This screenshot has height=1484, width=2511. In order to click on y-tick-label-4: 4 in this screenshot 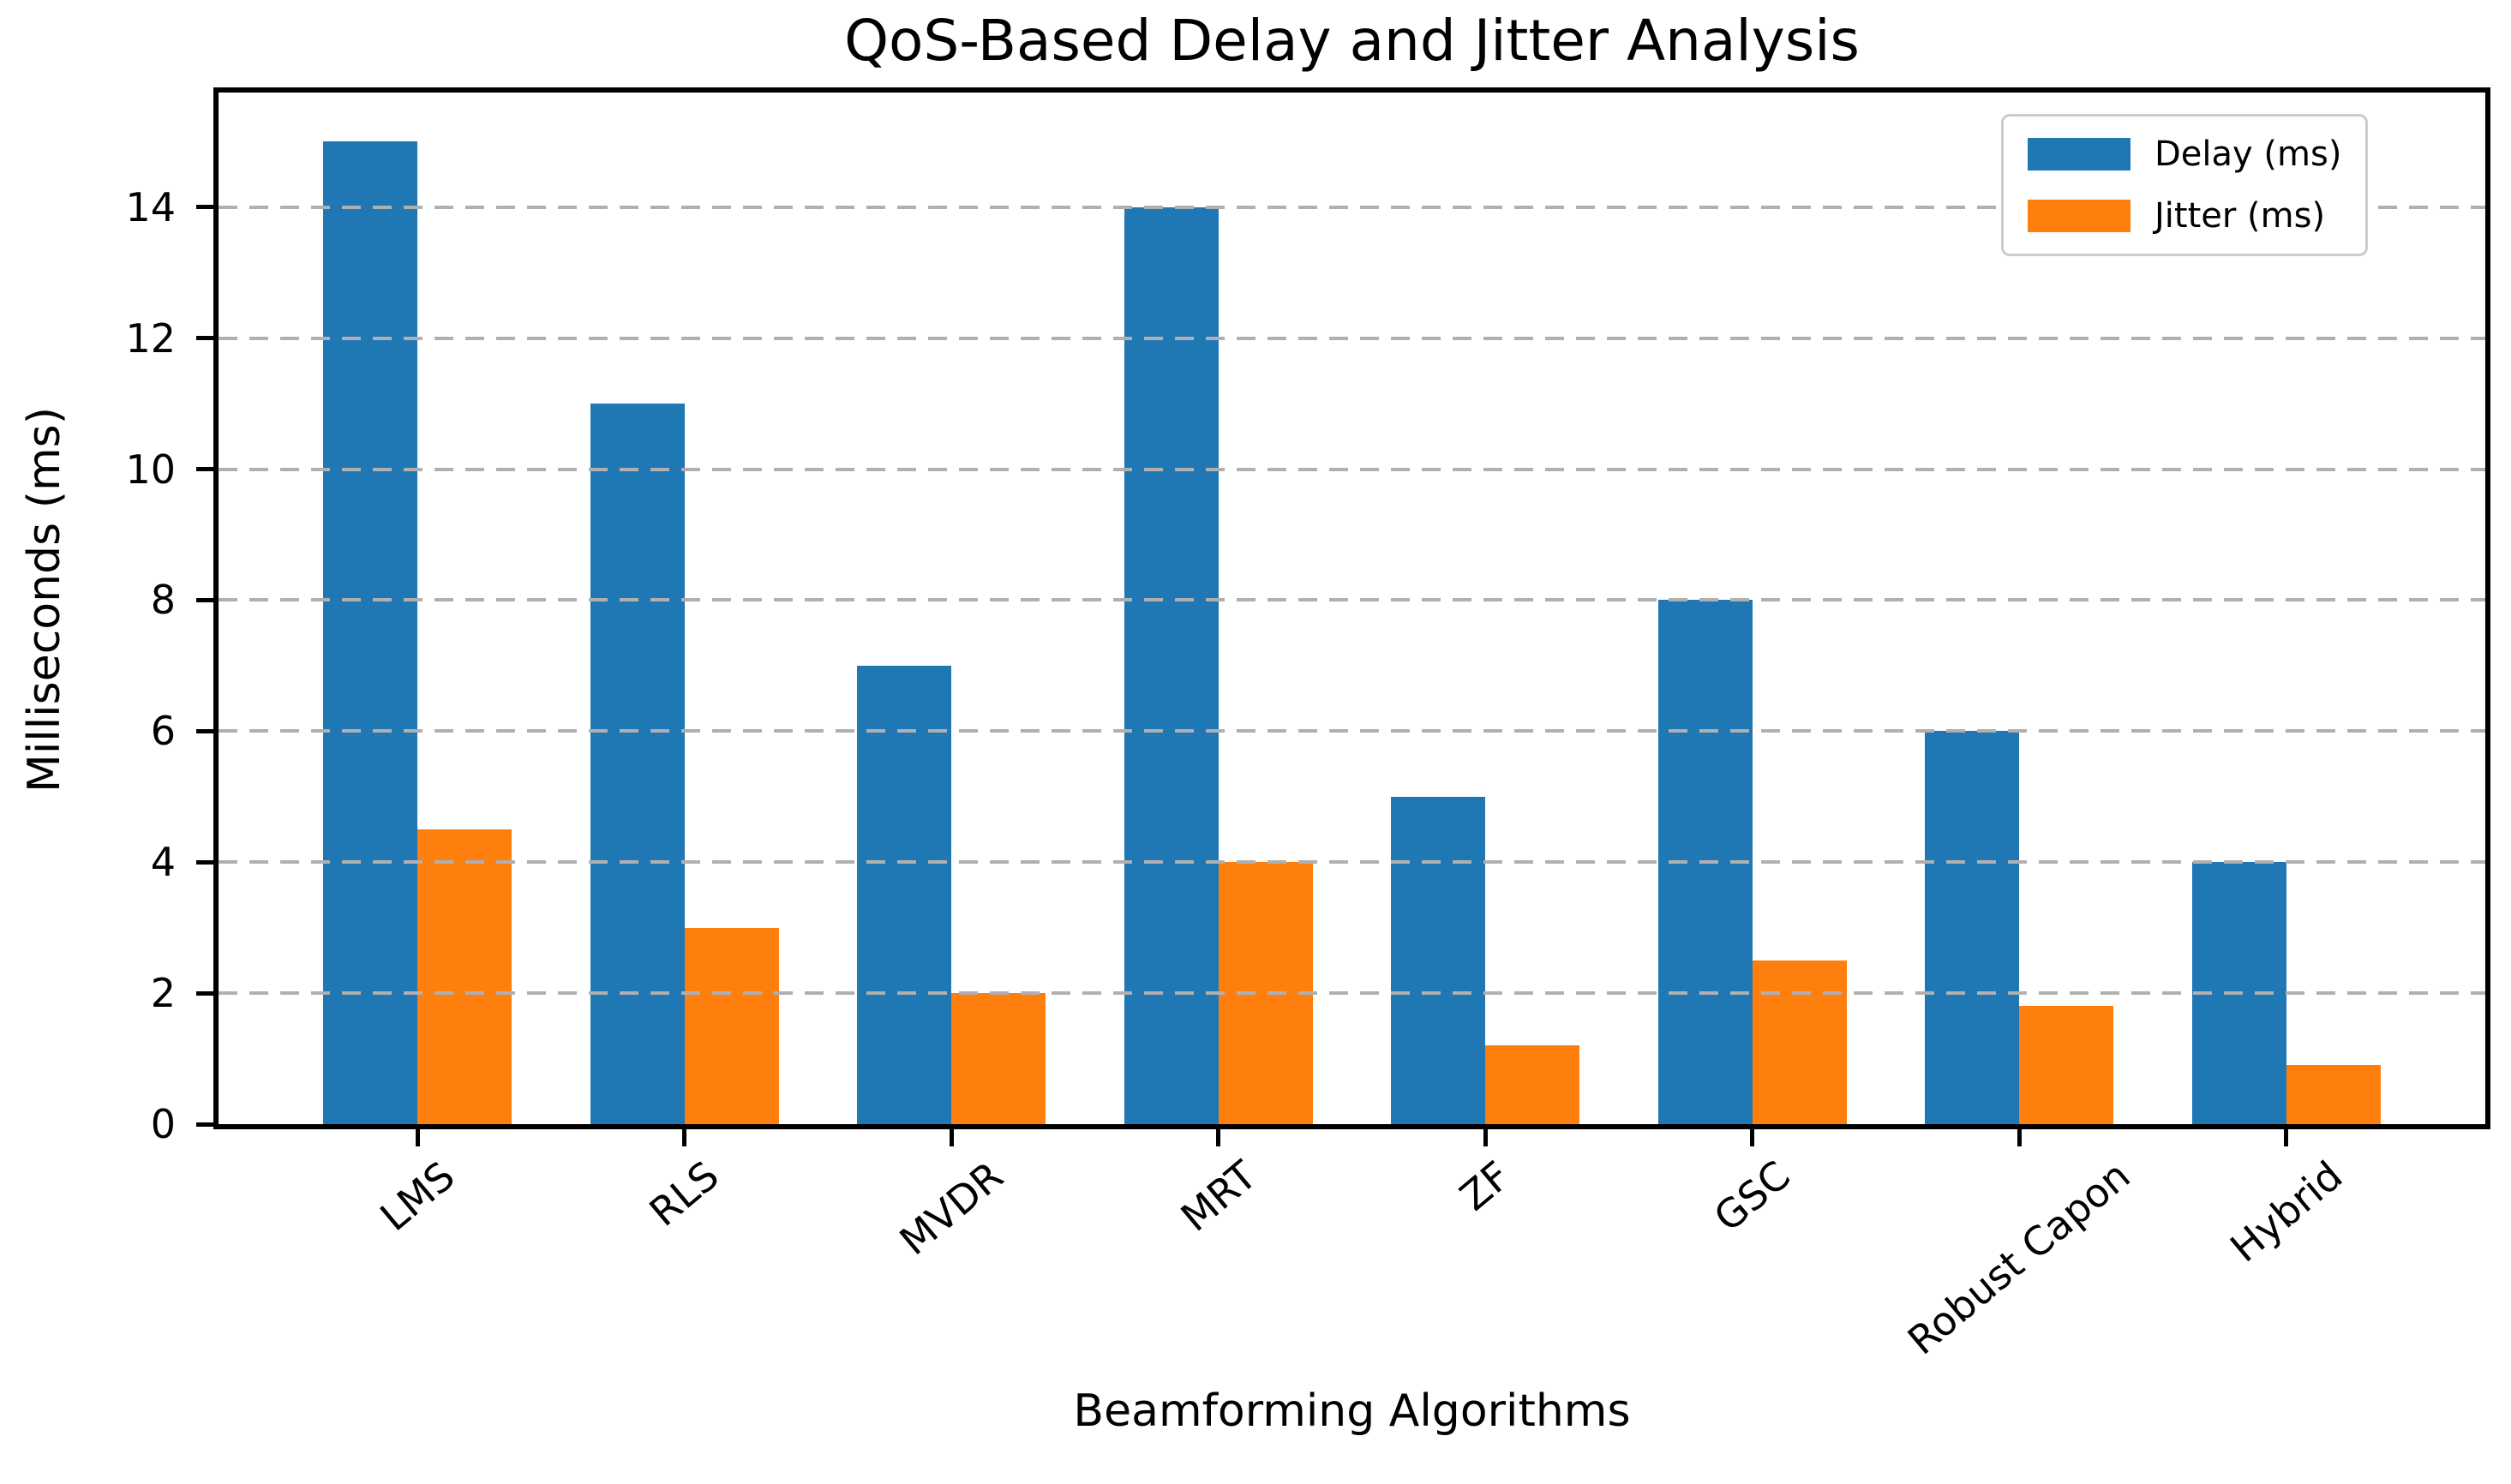, I will do `click(163, 863)`.